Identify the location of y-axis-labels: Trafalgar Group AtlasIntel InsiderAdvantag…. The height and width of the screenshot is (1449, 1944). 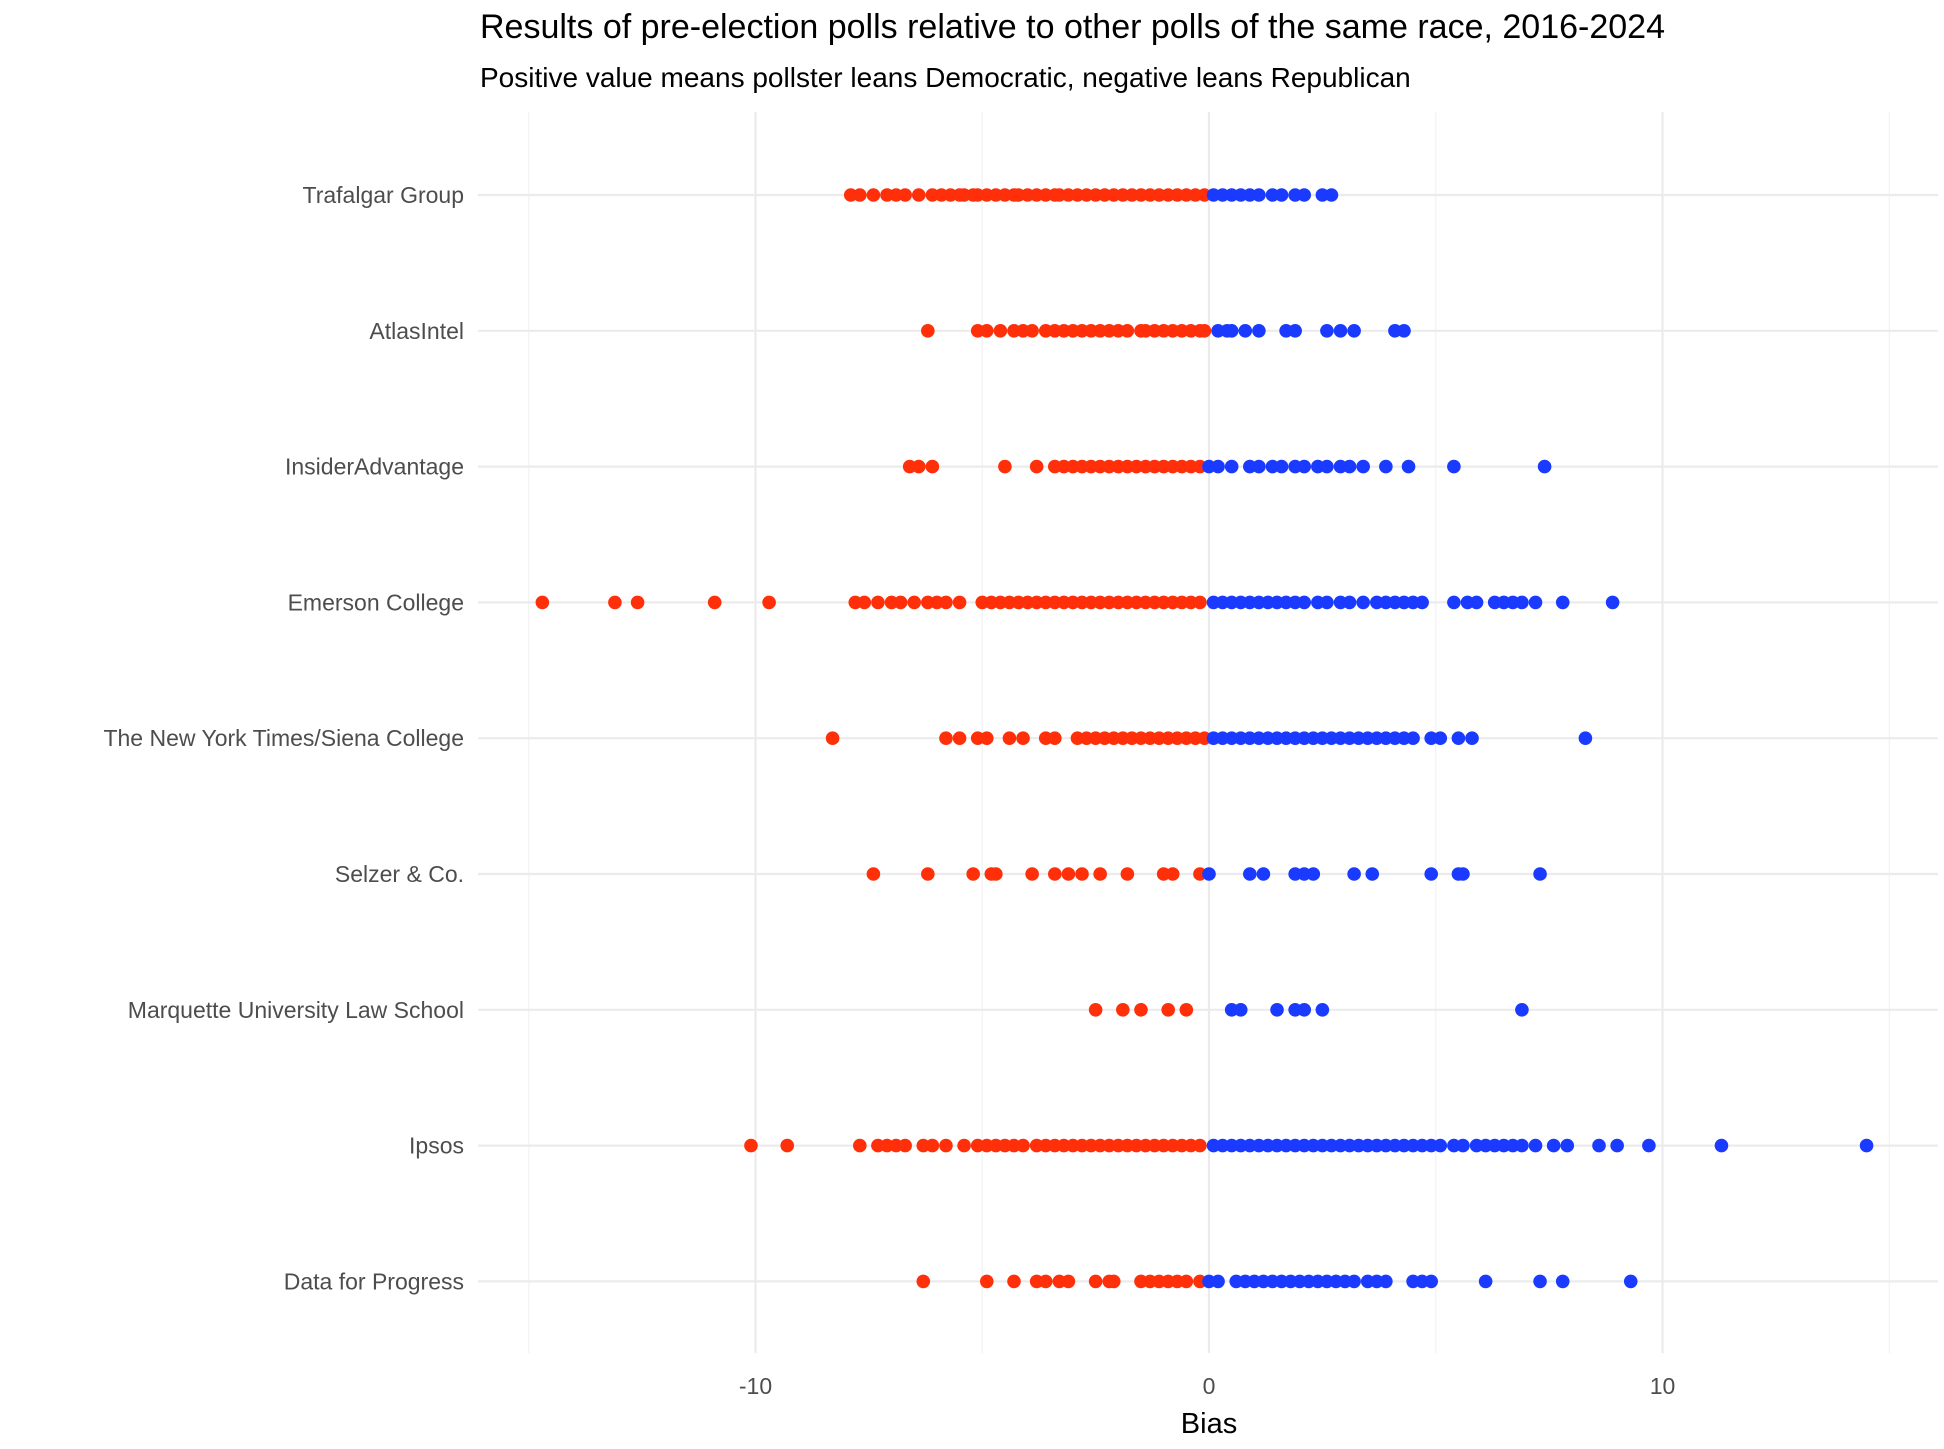
(283, 738).